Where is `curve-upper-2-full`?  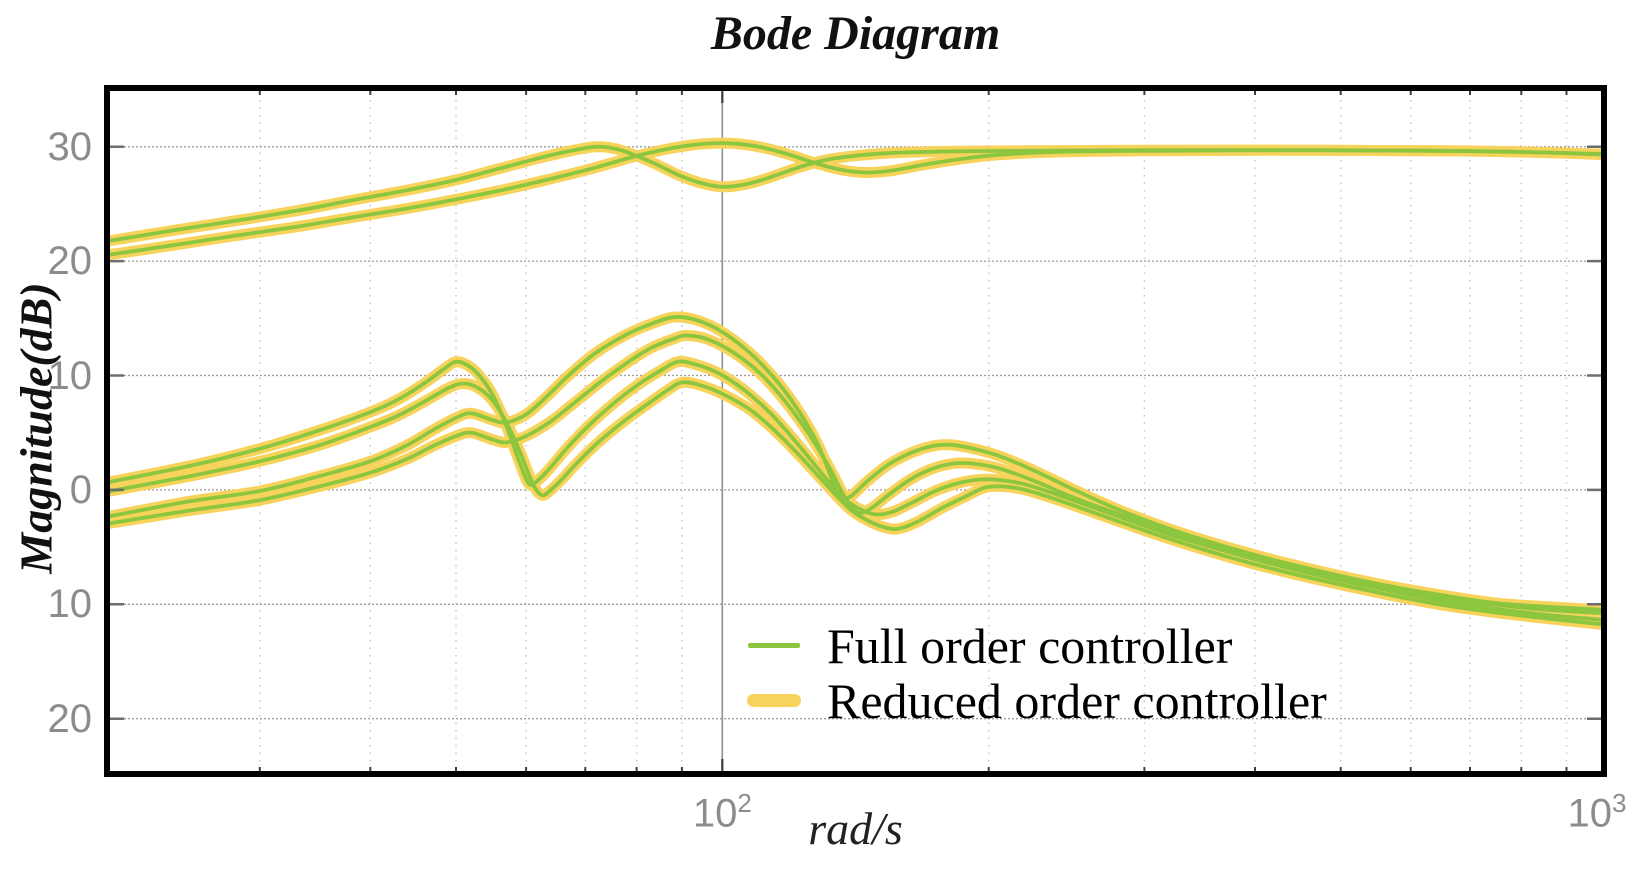
curve-upper-2-full is located at coordinates (855, 199).